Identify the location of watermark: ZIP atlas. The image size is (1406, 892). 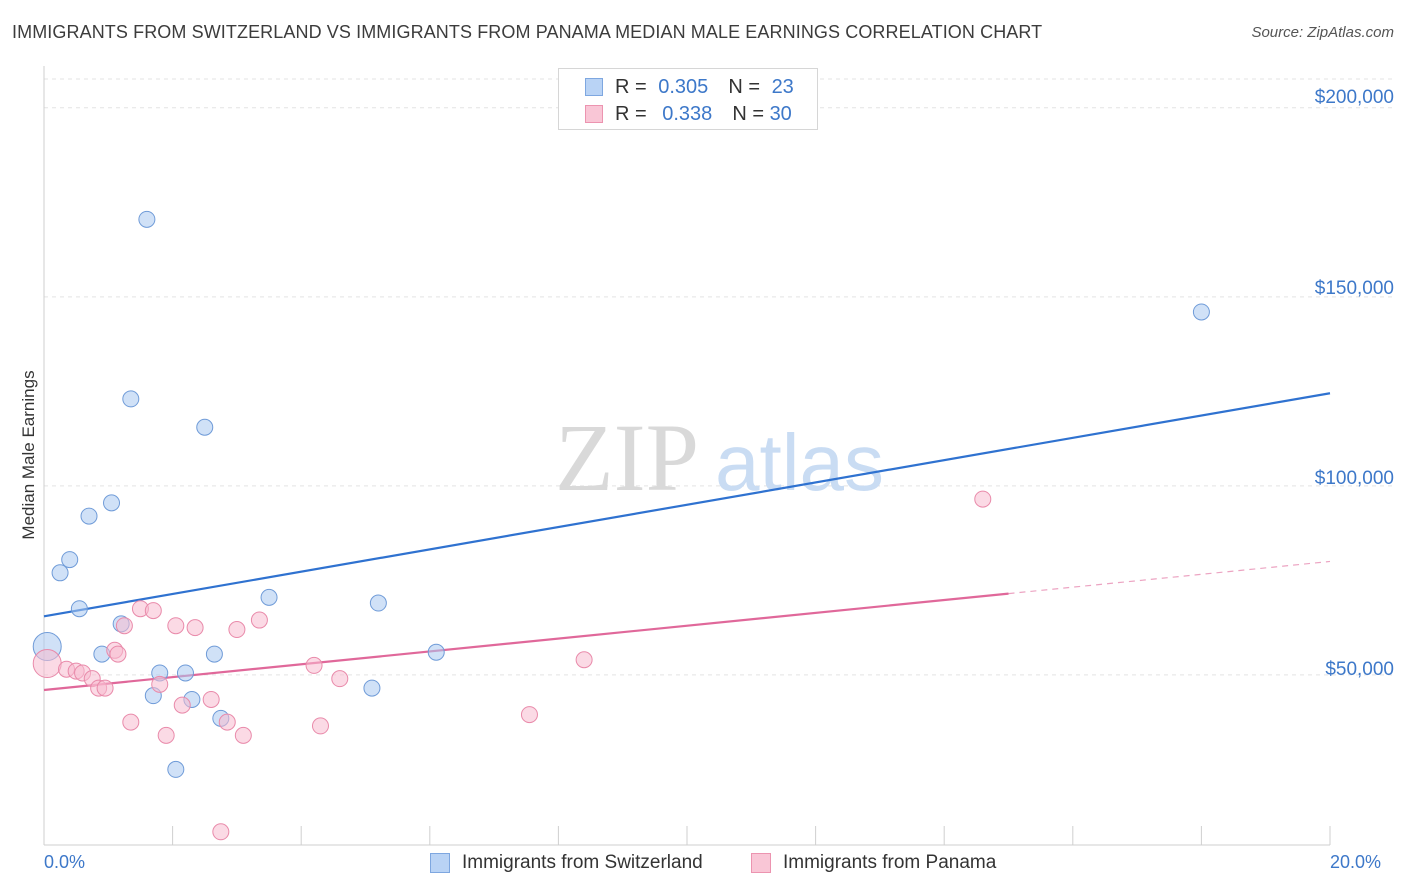
(719, 457).